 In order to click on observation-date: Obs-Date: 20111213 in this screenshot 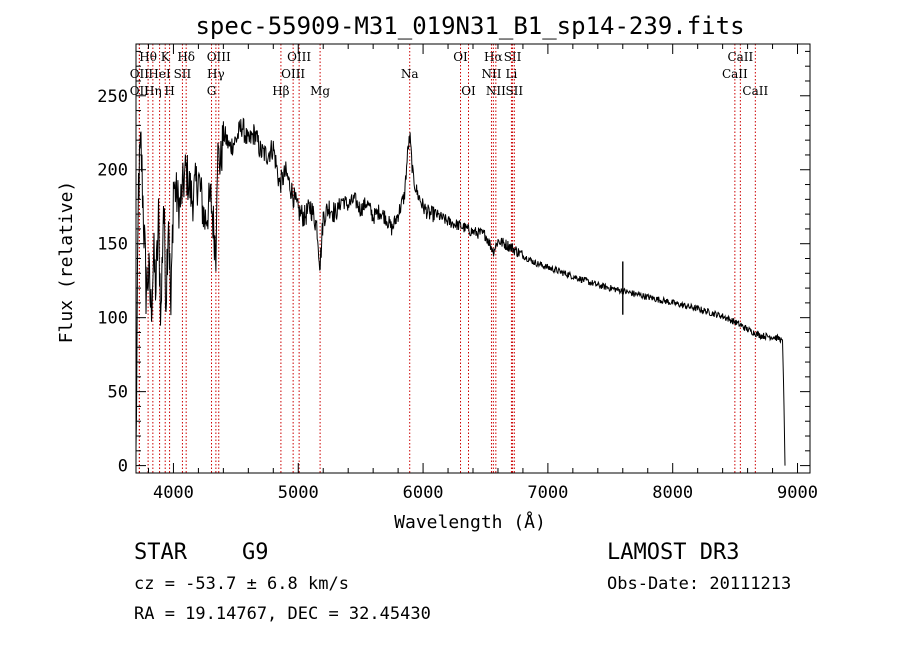, I will do `click(699, 584)`.